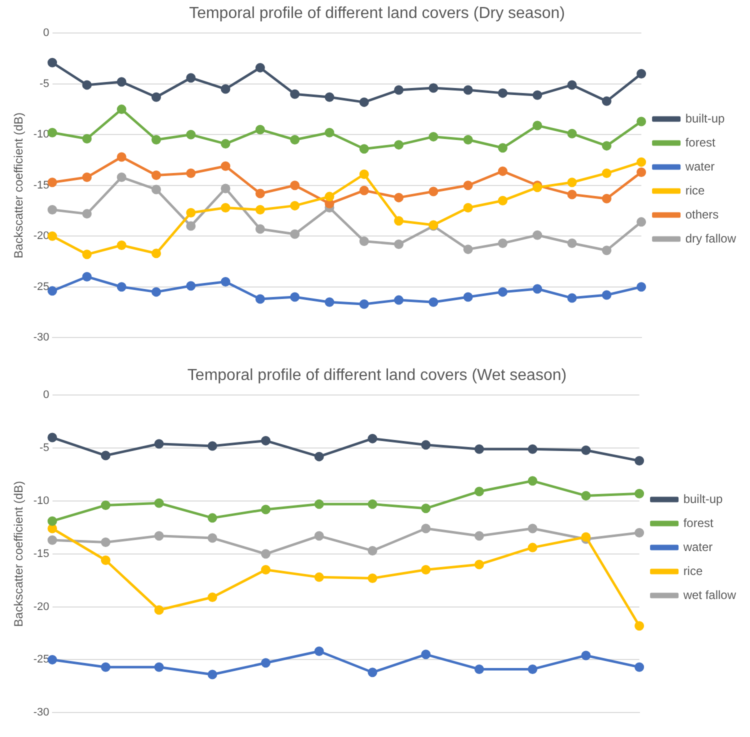 This screenshot has height=737, width=750. What do you see at coordinates (703, 499) in the screenshot?
I see `legend-label: built-up` at bounding box center [703, 499].